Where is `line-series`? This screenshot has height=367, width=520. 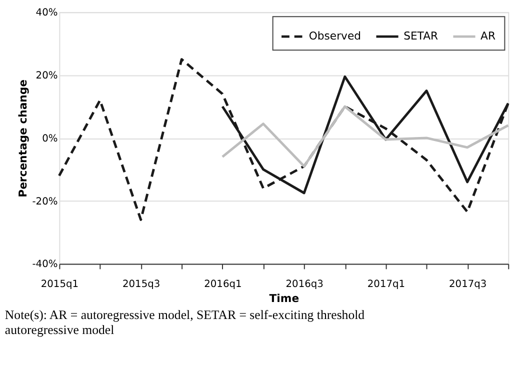
line-series is located at coordinates (365, 136).